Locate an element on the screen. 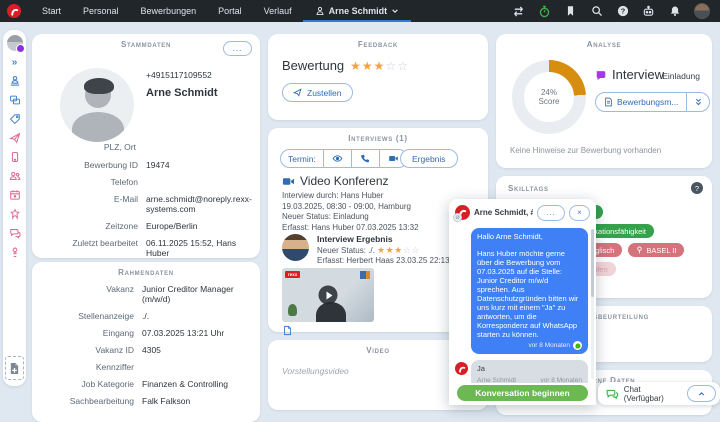 Image resolution: width=720 pixels, height=422 pixels. nav-item-bewerbungen: Bewerbungen is located at coordinates (168, 11).